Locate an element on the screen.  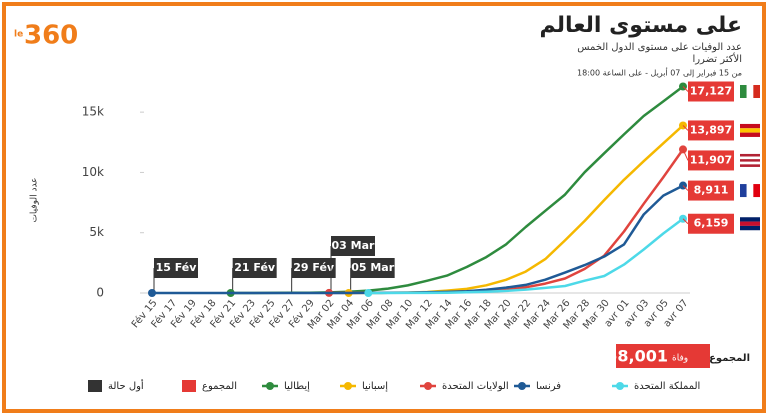
annotation: 29 Fév is located at coordinates (314, 267).